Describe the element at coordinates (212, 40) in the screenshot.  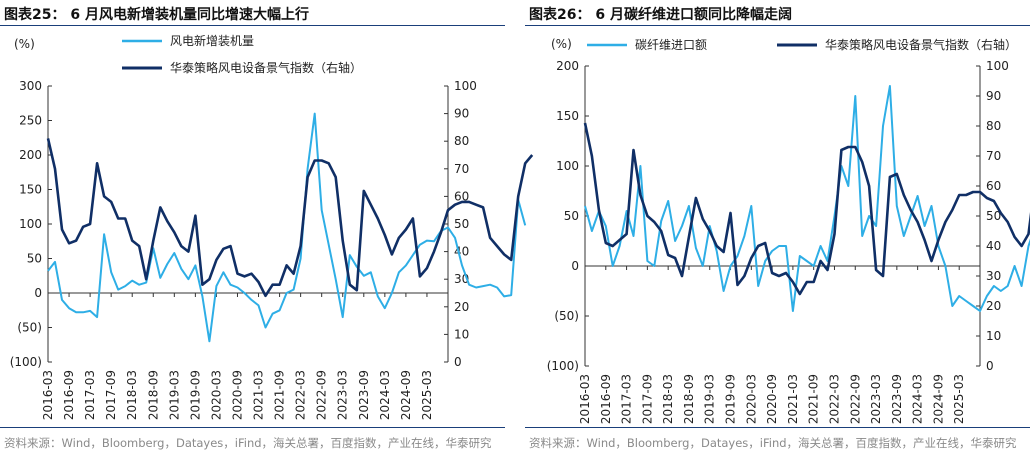
I see `legend-label: 风电新增装机量` at that location.